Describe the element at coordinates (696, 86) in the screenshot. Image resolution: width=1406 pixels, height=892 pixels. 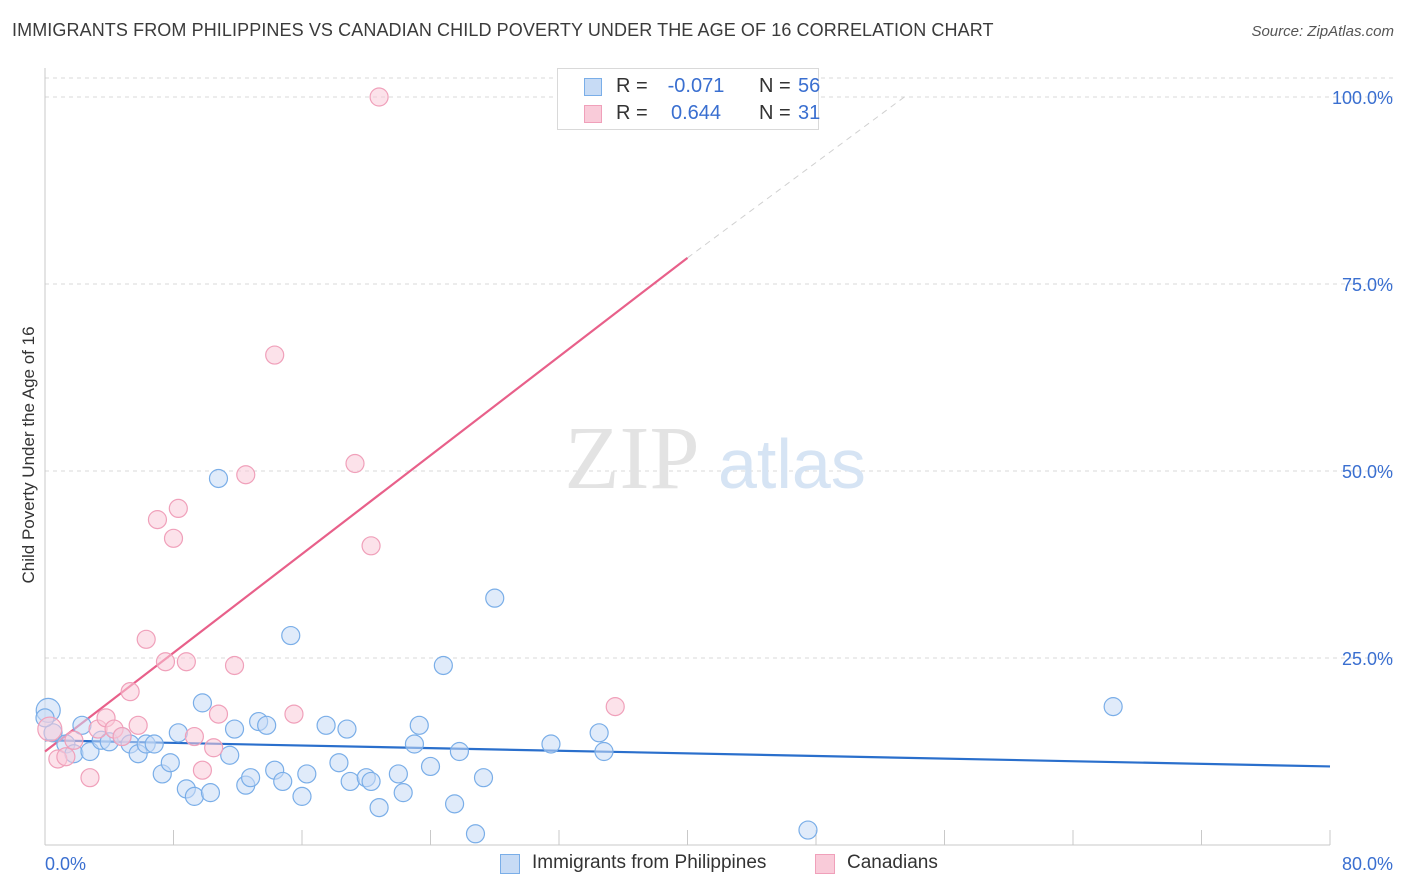
I see `r-value-philippines: -0.071` at that location.